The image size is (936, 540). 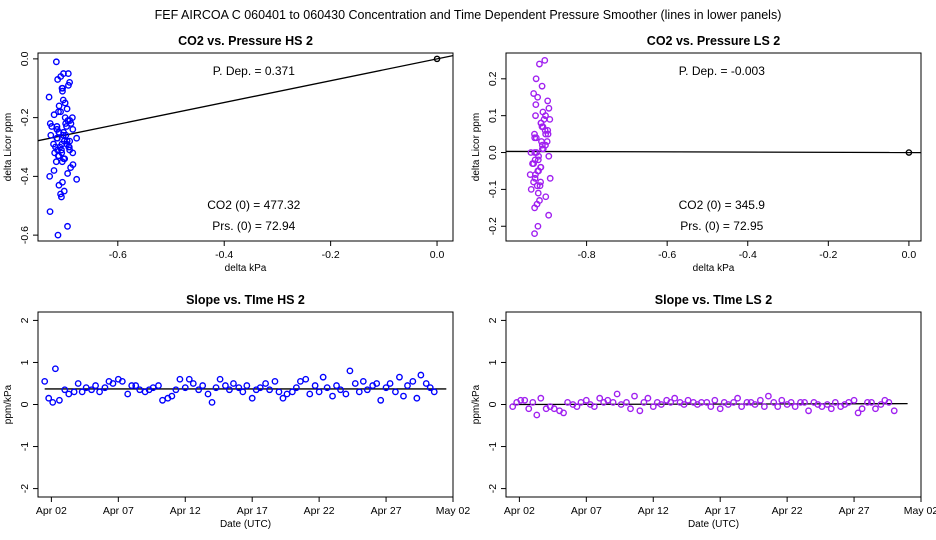 I want to click on chart-1-fit-line, so click(x=713, y=152).